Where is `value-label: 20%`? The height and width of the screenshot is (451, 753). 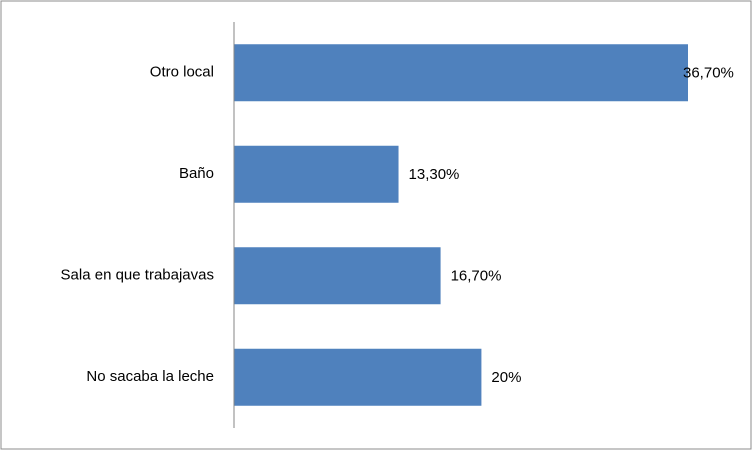 value-label: 20% is located at coordinates (506, 377).